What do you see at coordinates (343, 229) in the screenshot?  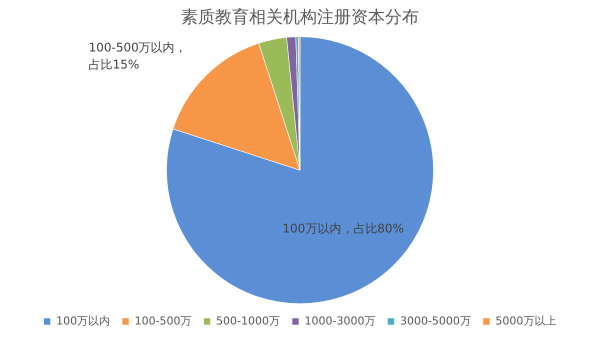 I see `text: 100万以内，占比80%` at bounding box center [343, 229].